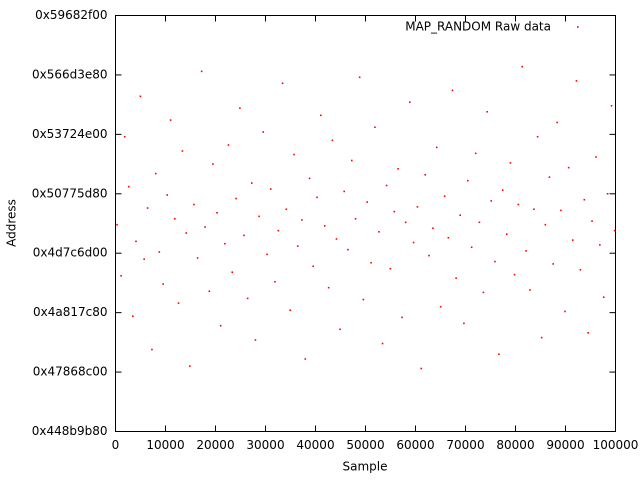 This screenshot has height=480, width=640. I want to click on x-axis-label: Sample, so click(365, 467).